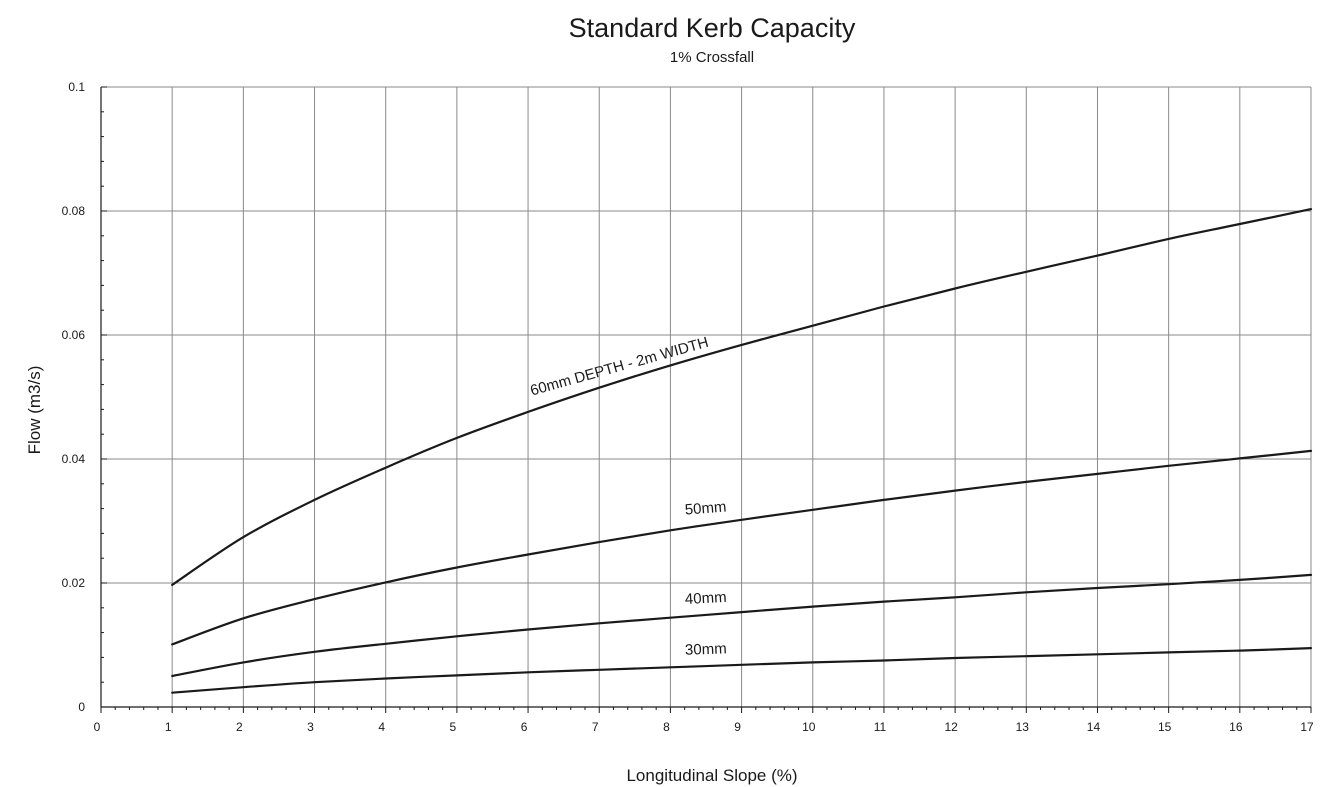  What do you see at coordinates (880, 727) in the screenshot?
I see `x-tick-label: 11` at bounding box center [880, 727].